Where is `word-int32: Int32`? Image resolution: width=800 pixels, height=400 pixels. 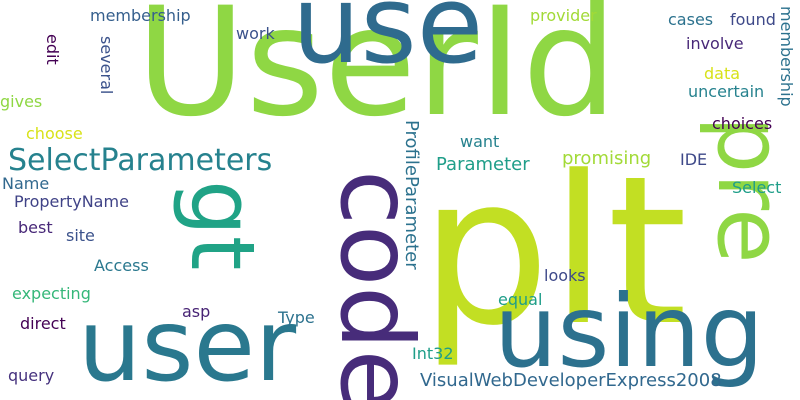
word-int32: Int32 is located at coordinates (433, 353).